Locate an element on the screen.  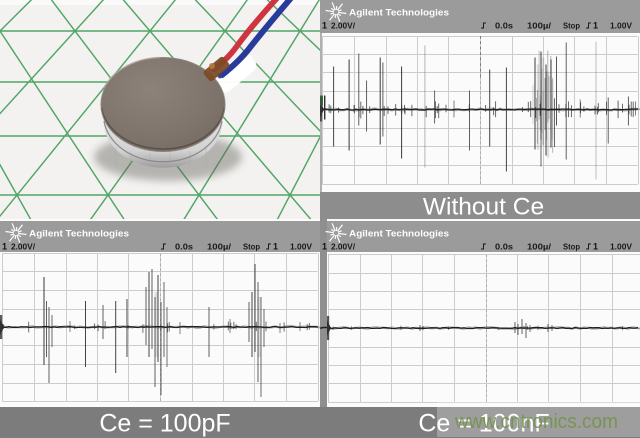
svg-text: Without Ce is located at coordinates (483, 206).